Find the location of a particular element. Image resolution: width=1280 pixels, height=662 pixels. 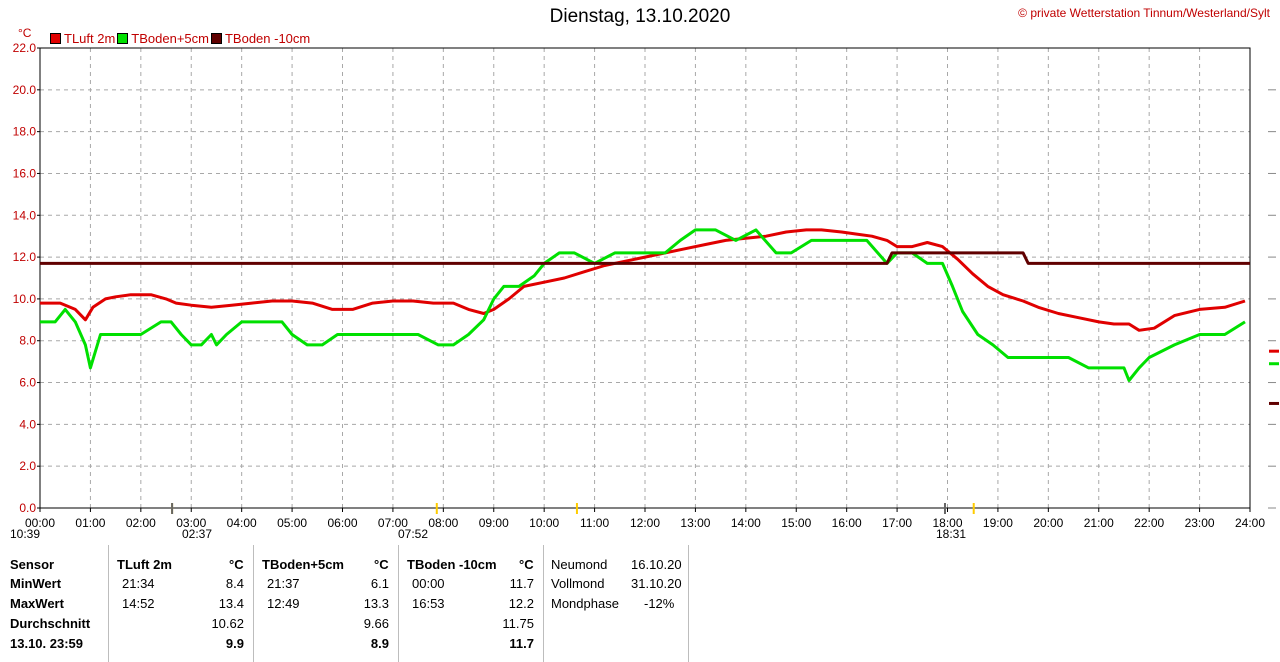

legend-label-boden5: TBoden+5cm is located at coordinates (170, 38).